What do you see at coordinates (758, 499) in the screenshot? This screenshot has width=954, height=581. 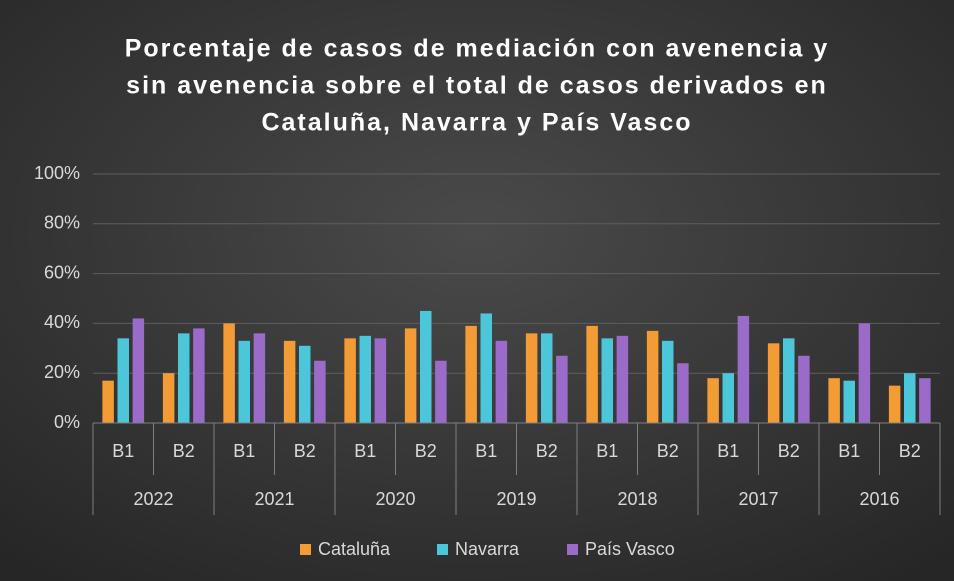 I see `group-label: 2017` at bounding box center [758, 499].